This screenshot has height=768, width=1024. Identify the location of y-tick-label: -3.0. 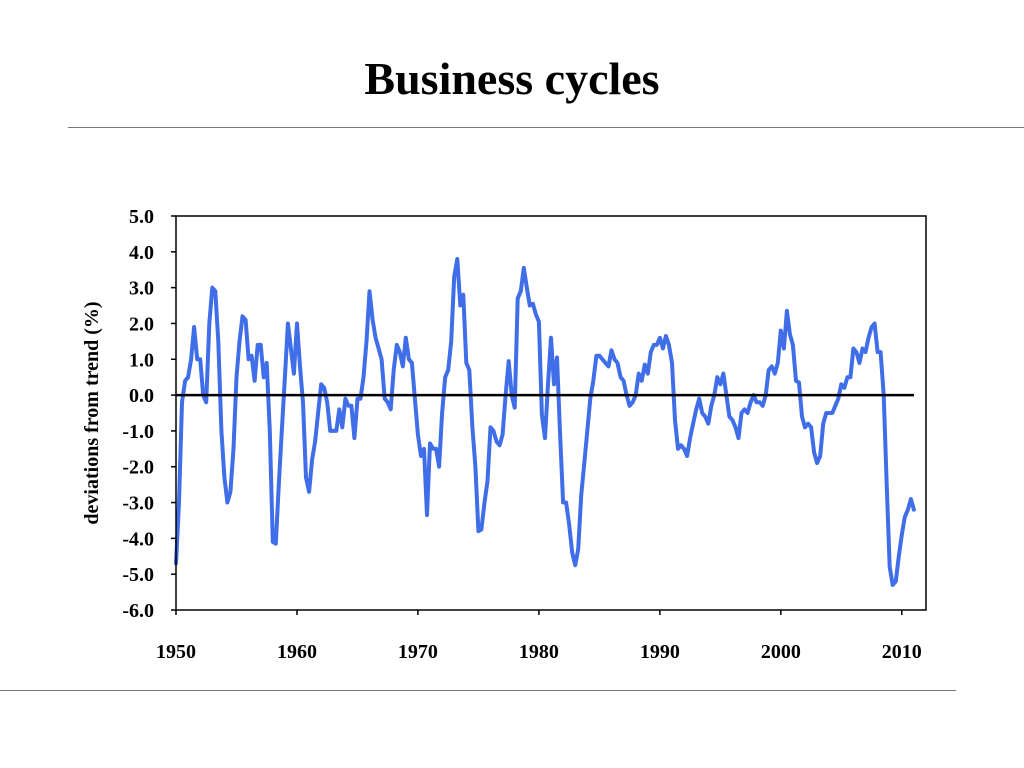
(138, 504).